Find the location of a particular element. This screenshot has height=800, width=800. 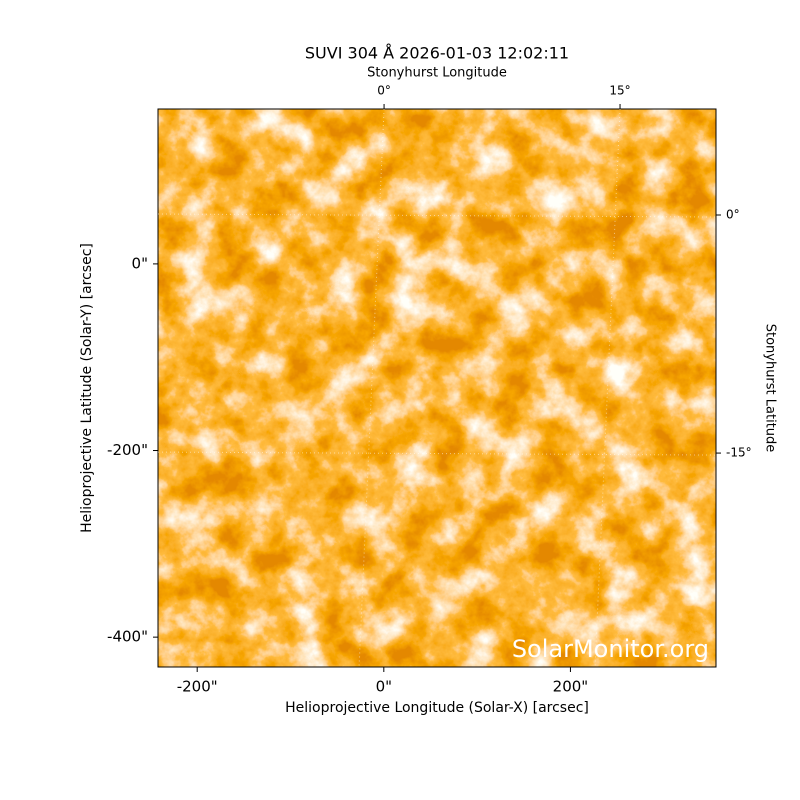

x-tick-label: 200" is located at coordinates (571, 687).